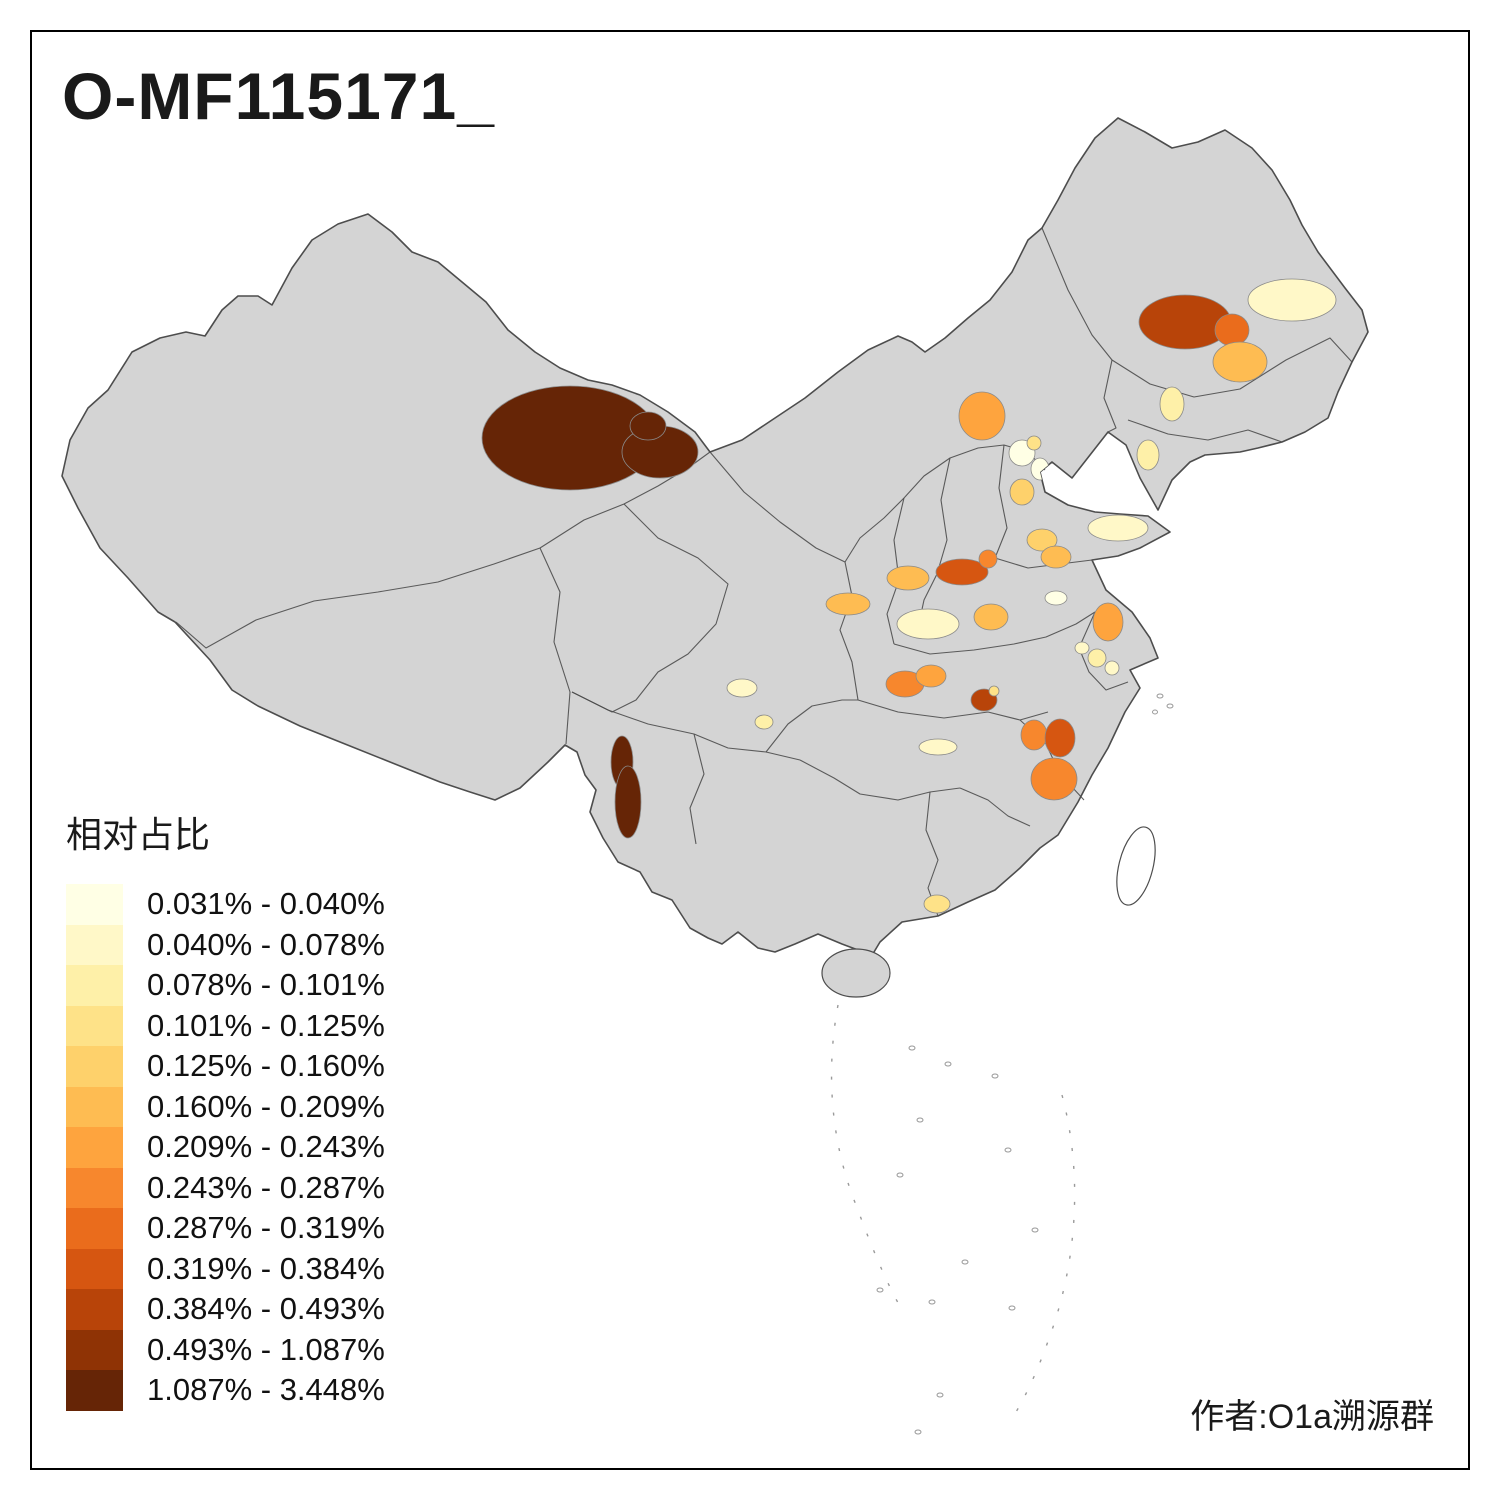 The image size is (1500, 1500). Describe the element at coordinates (266, 1309) in the screenshot. I see `legend-label: 0.384% - 0.493%` at that location.